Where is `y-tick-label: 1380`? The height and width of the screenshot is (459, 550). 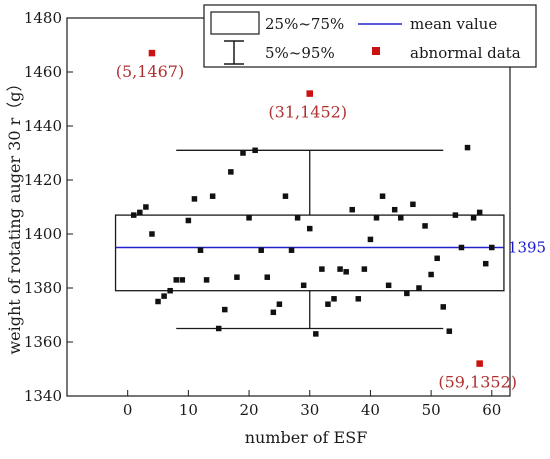
y-tick-label: 1380 is located at coordinates (43, 288).